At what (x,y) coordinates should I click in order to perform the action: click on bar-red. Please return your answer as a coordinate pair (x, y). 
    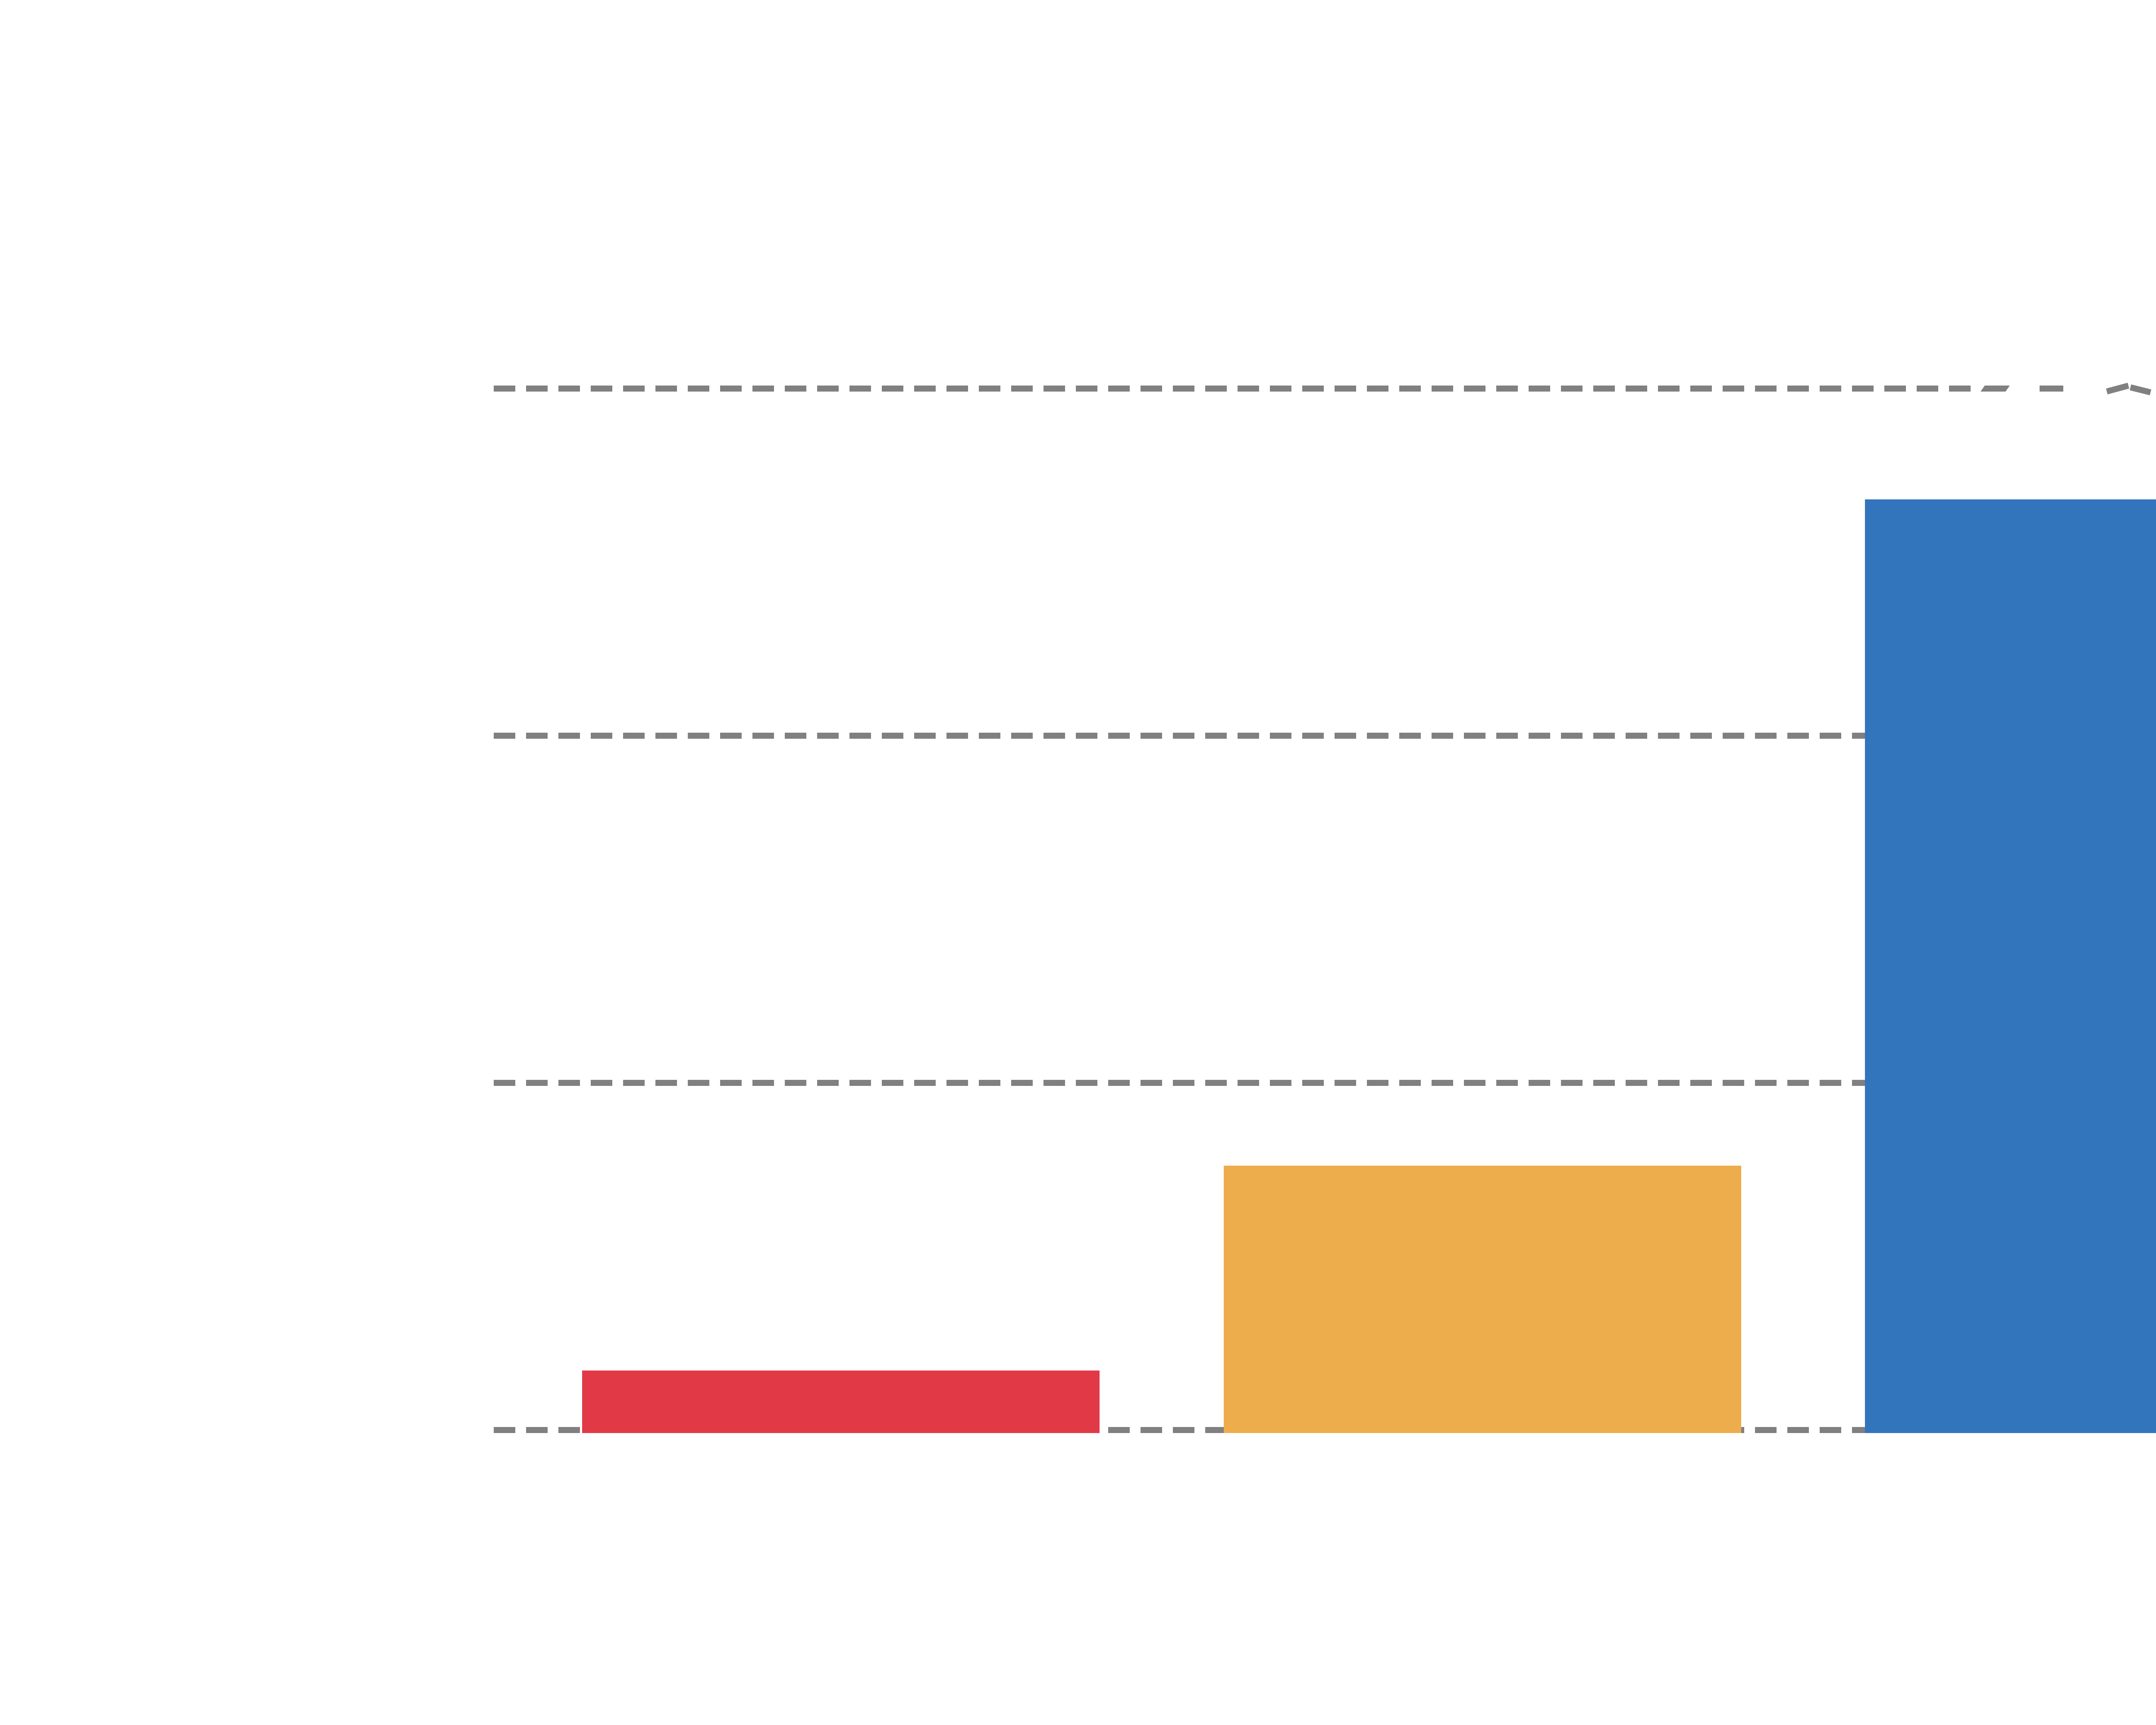
    Looking at the image, I should click on (841, 1402).